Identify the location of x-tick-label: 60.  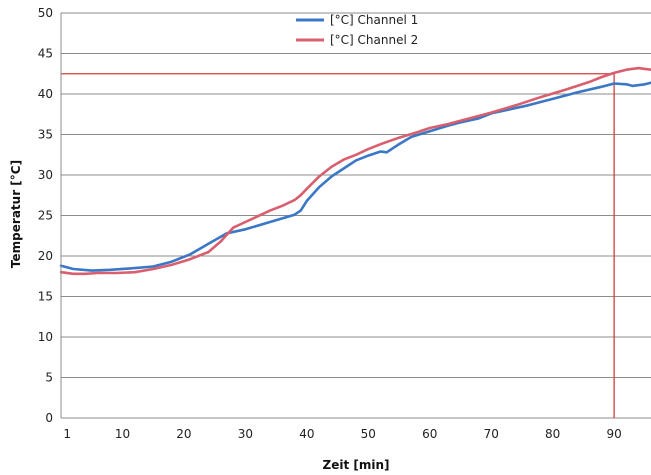
(429, 434).